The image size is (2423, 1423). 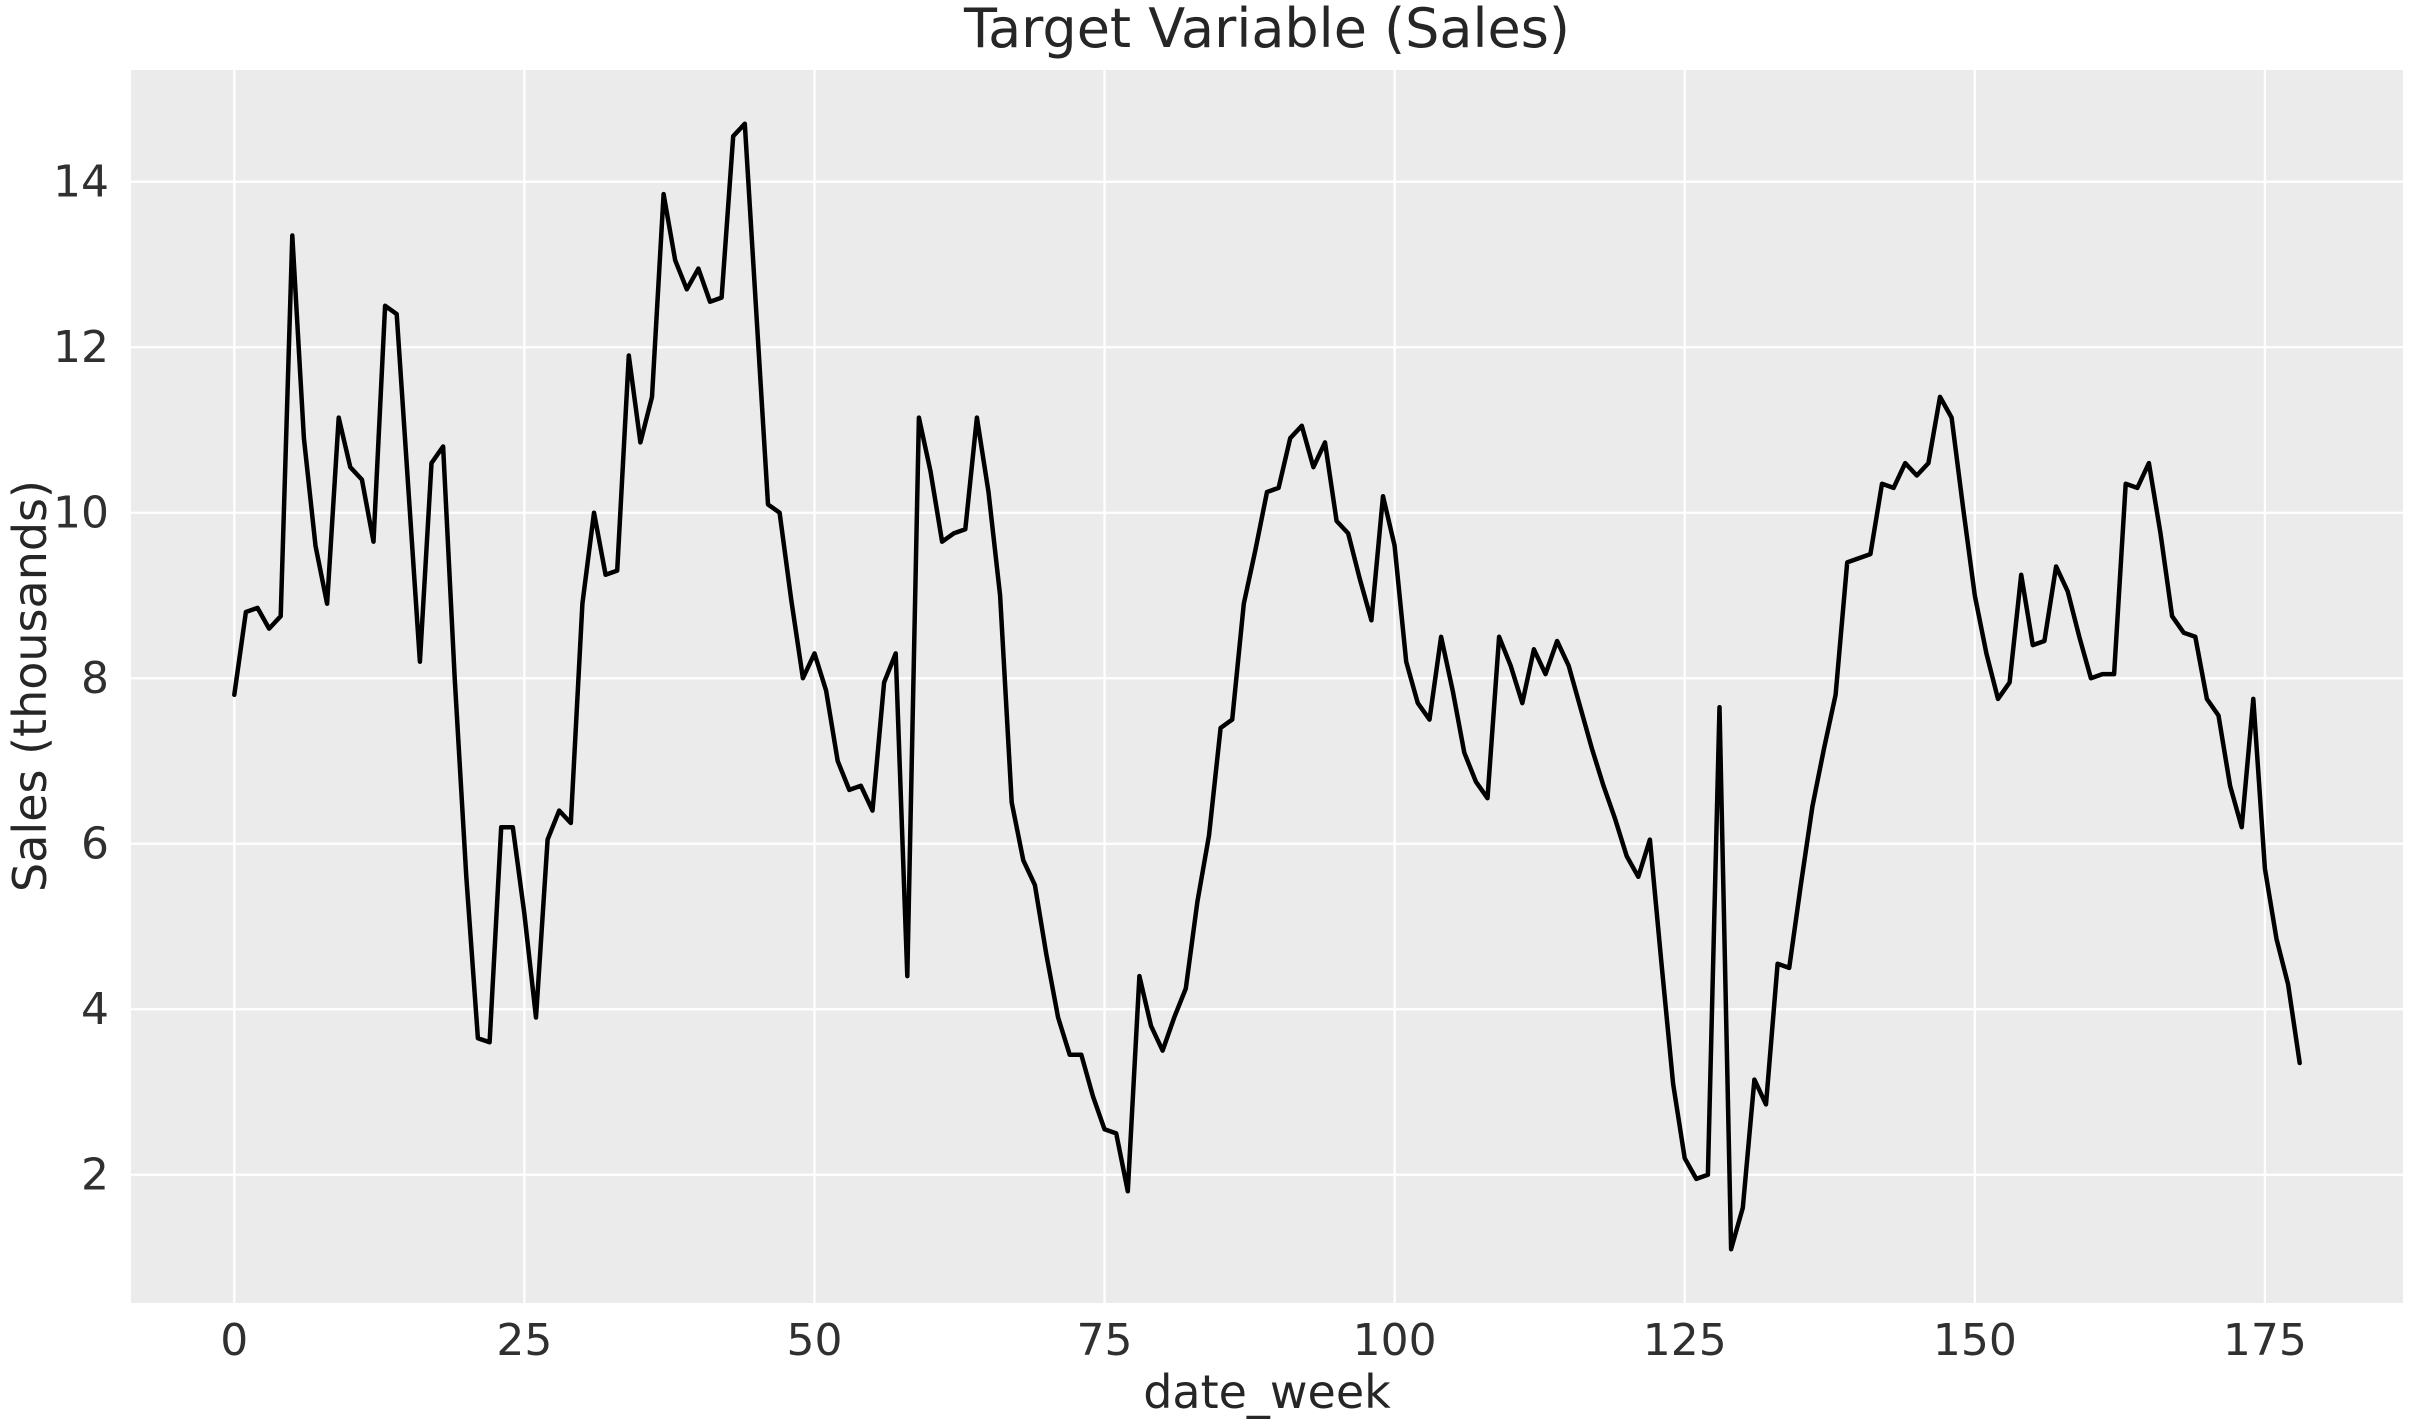 What do you see at coordinates (814, 1340) in the screenshot?
I see `x-tick-label: 50` at bounding box center [814, 1340].